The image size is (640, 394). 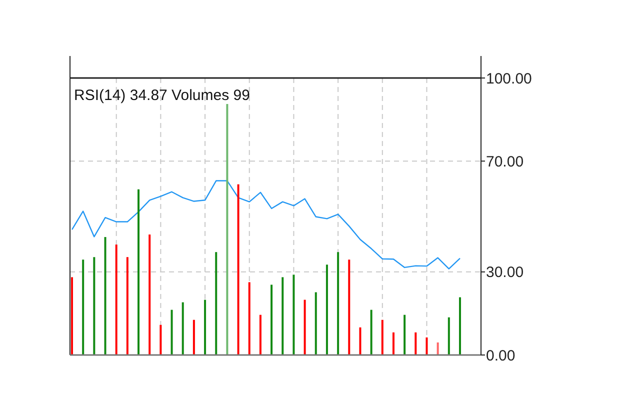 I want to click on line-series, so click(x=266, y=225).